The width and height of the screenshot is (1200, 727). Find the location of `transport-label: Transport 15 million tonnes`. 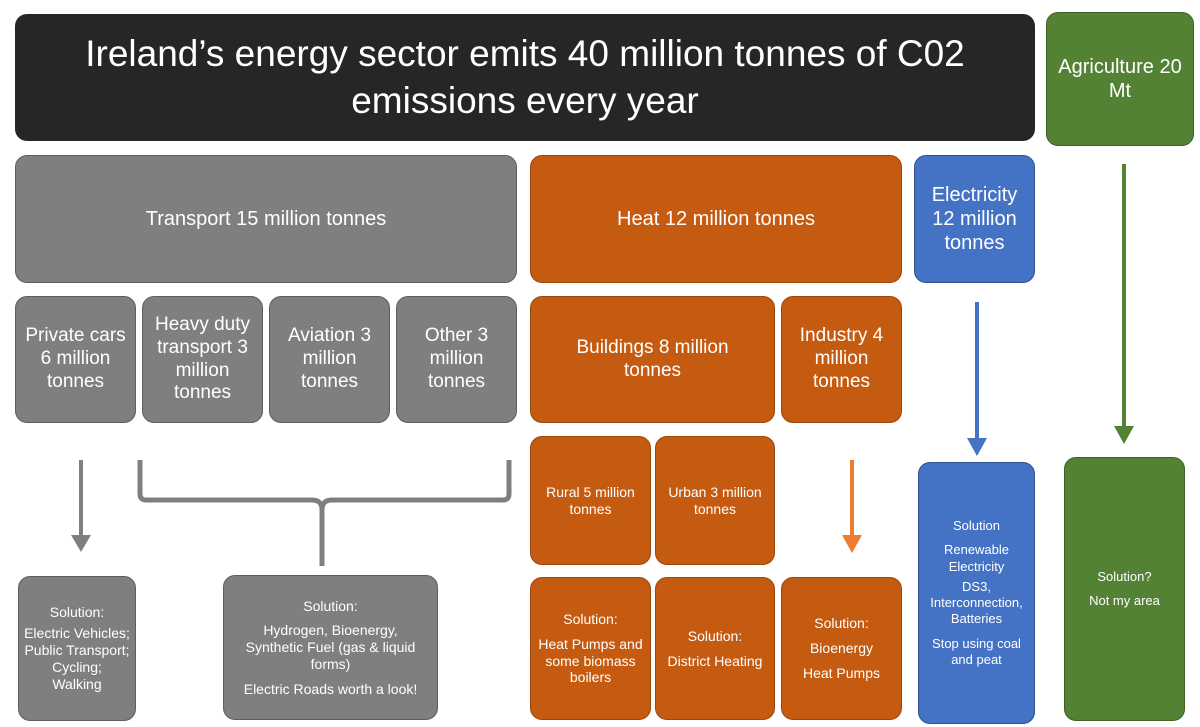

transport-label: Transport 15 million tonnes is located at coordinates (266, 219).